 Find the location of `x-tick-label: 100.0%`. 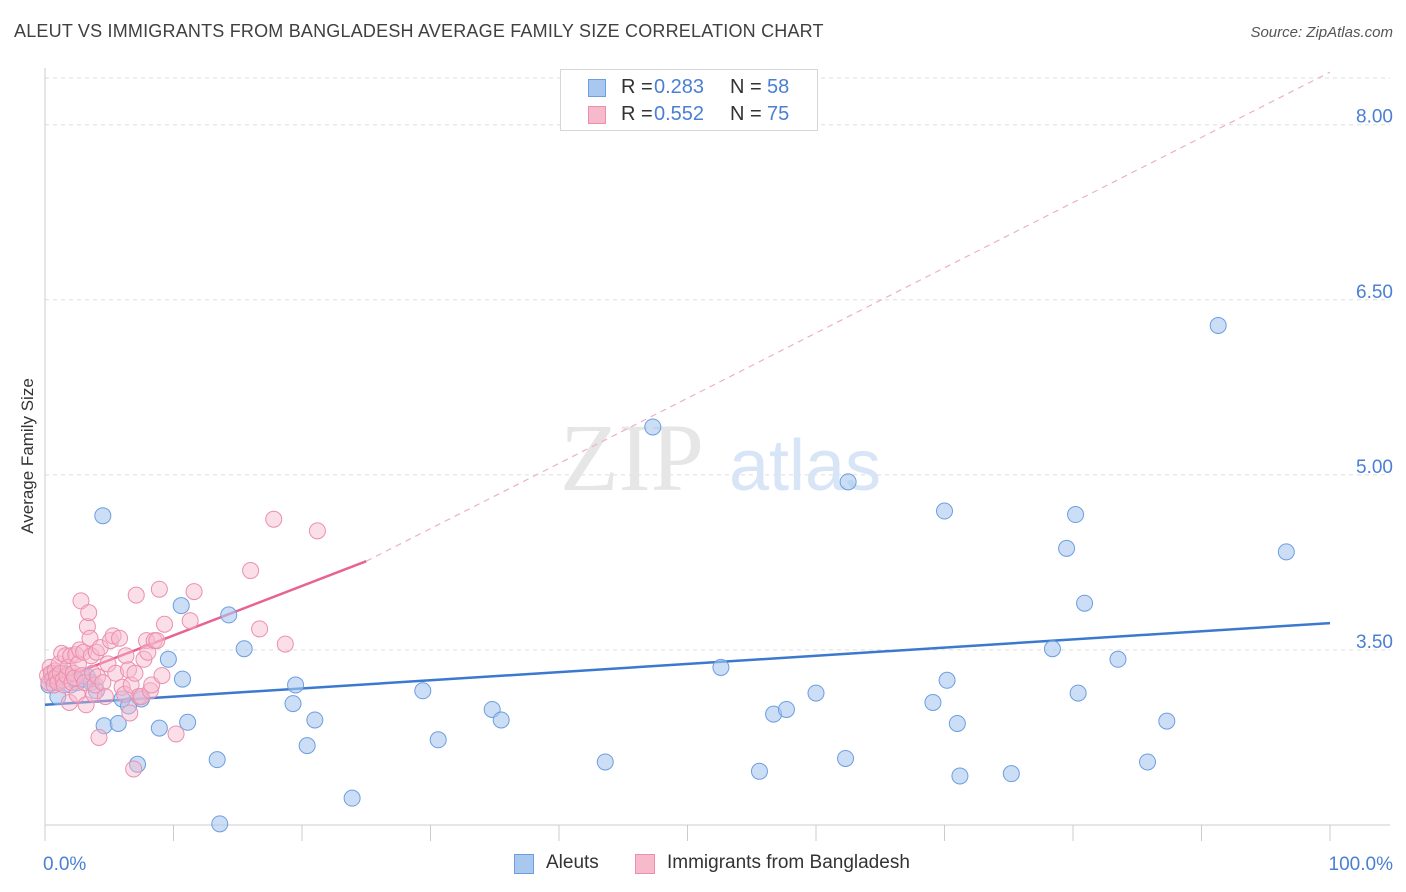

x-tick-label: 100.0% is located at coordinates (1361, 864).